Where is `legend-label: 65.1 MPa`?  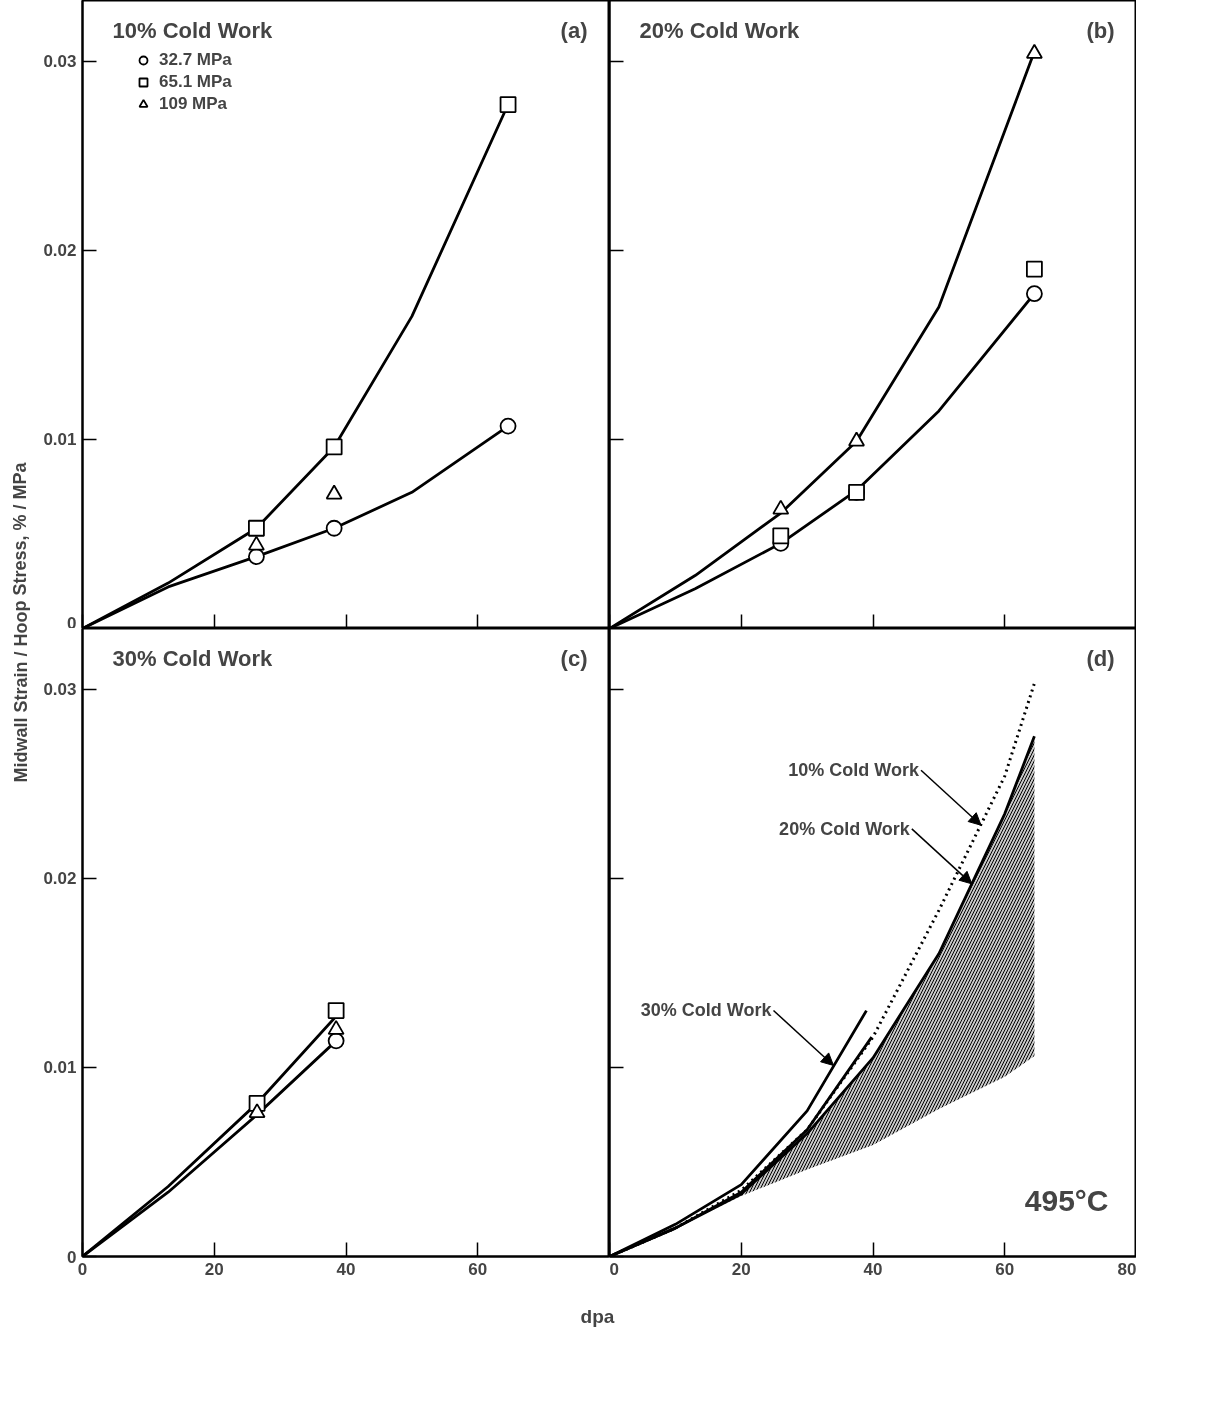
legend-label: 65.1 MPa is located at coordinates (195, 82).